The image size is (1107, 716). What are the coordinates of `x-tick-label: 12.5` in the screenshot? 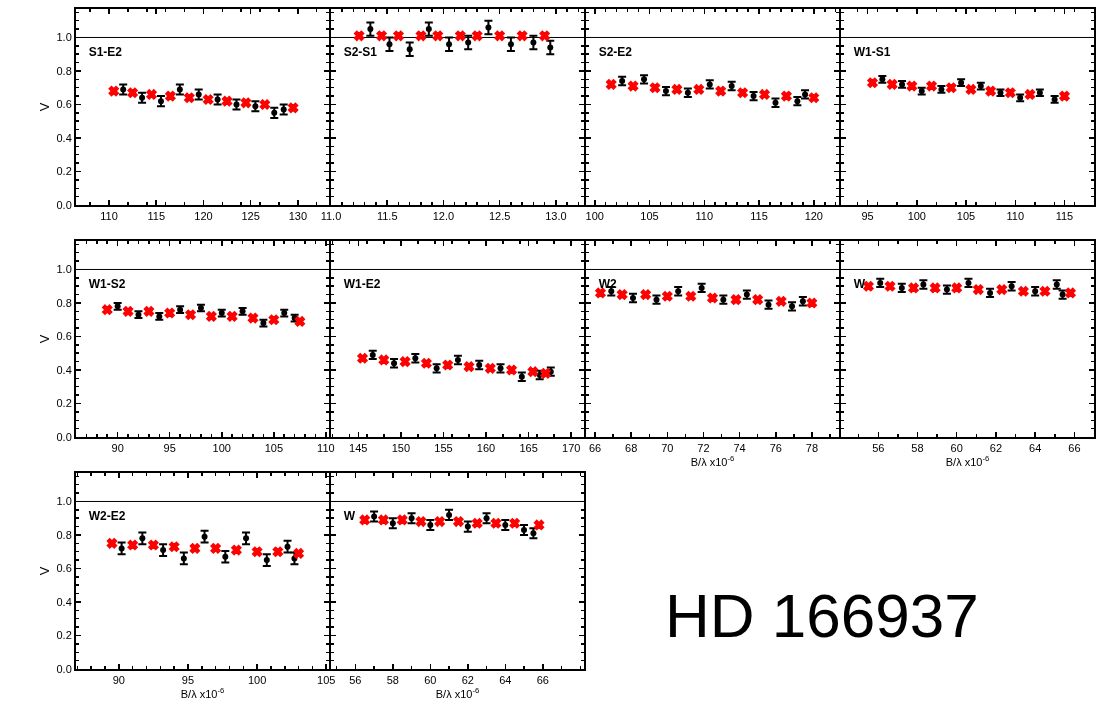 It's located at (499, 216).